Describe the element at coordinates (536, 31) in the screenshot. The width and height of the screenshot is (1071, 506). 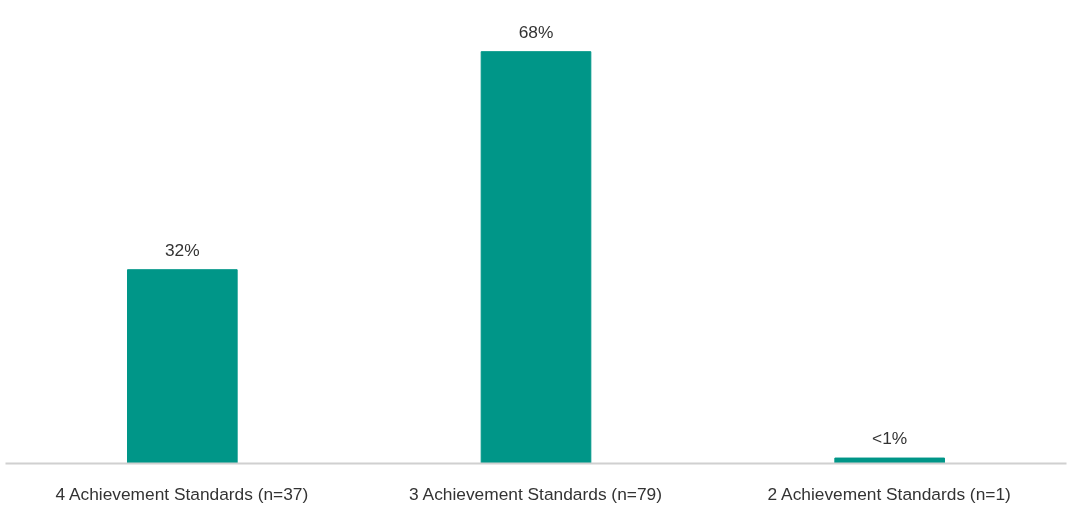
I see `data-label: 68%` at that location.